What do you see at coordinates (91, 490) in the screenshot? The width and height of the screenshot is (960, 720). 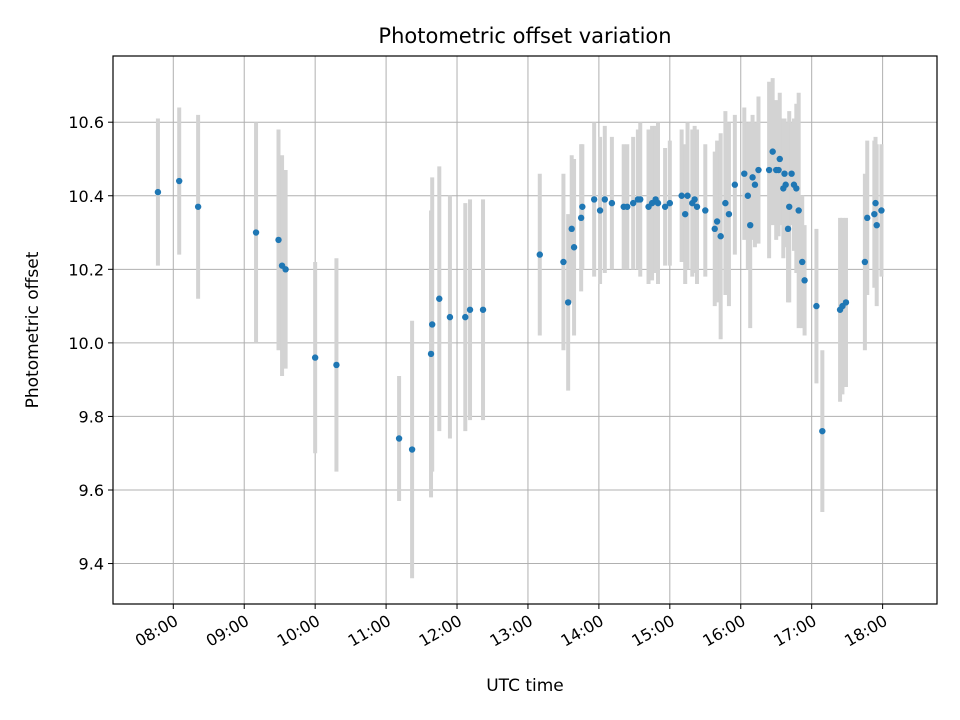 I see `y-tick-label: 9.6` at bounding box center [91, 490].